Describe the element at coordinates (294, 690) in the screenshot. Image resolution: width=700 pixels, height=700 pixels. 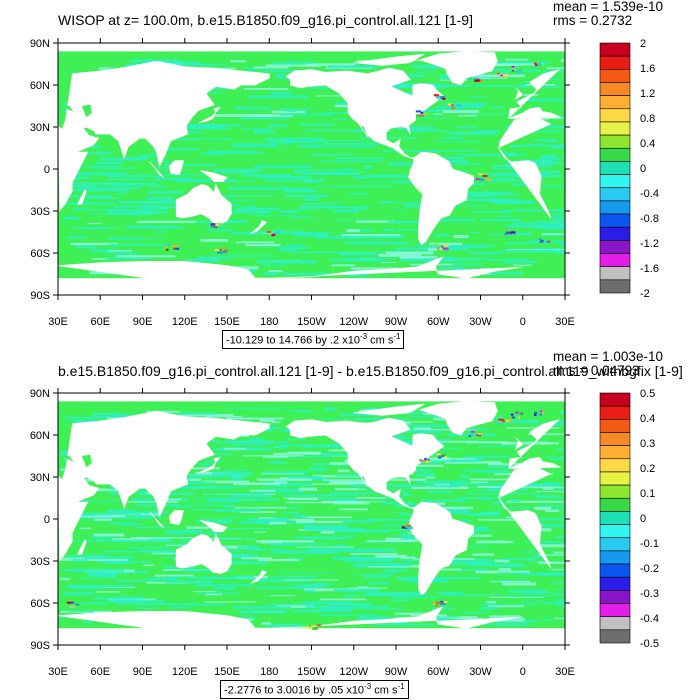
I see `contour-info-text: -2.2776 to 3.0016 by .05 x10` at that location.